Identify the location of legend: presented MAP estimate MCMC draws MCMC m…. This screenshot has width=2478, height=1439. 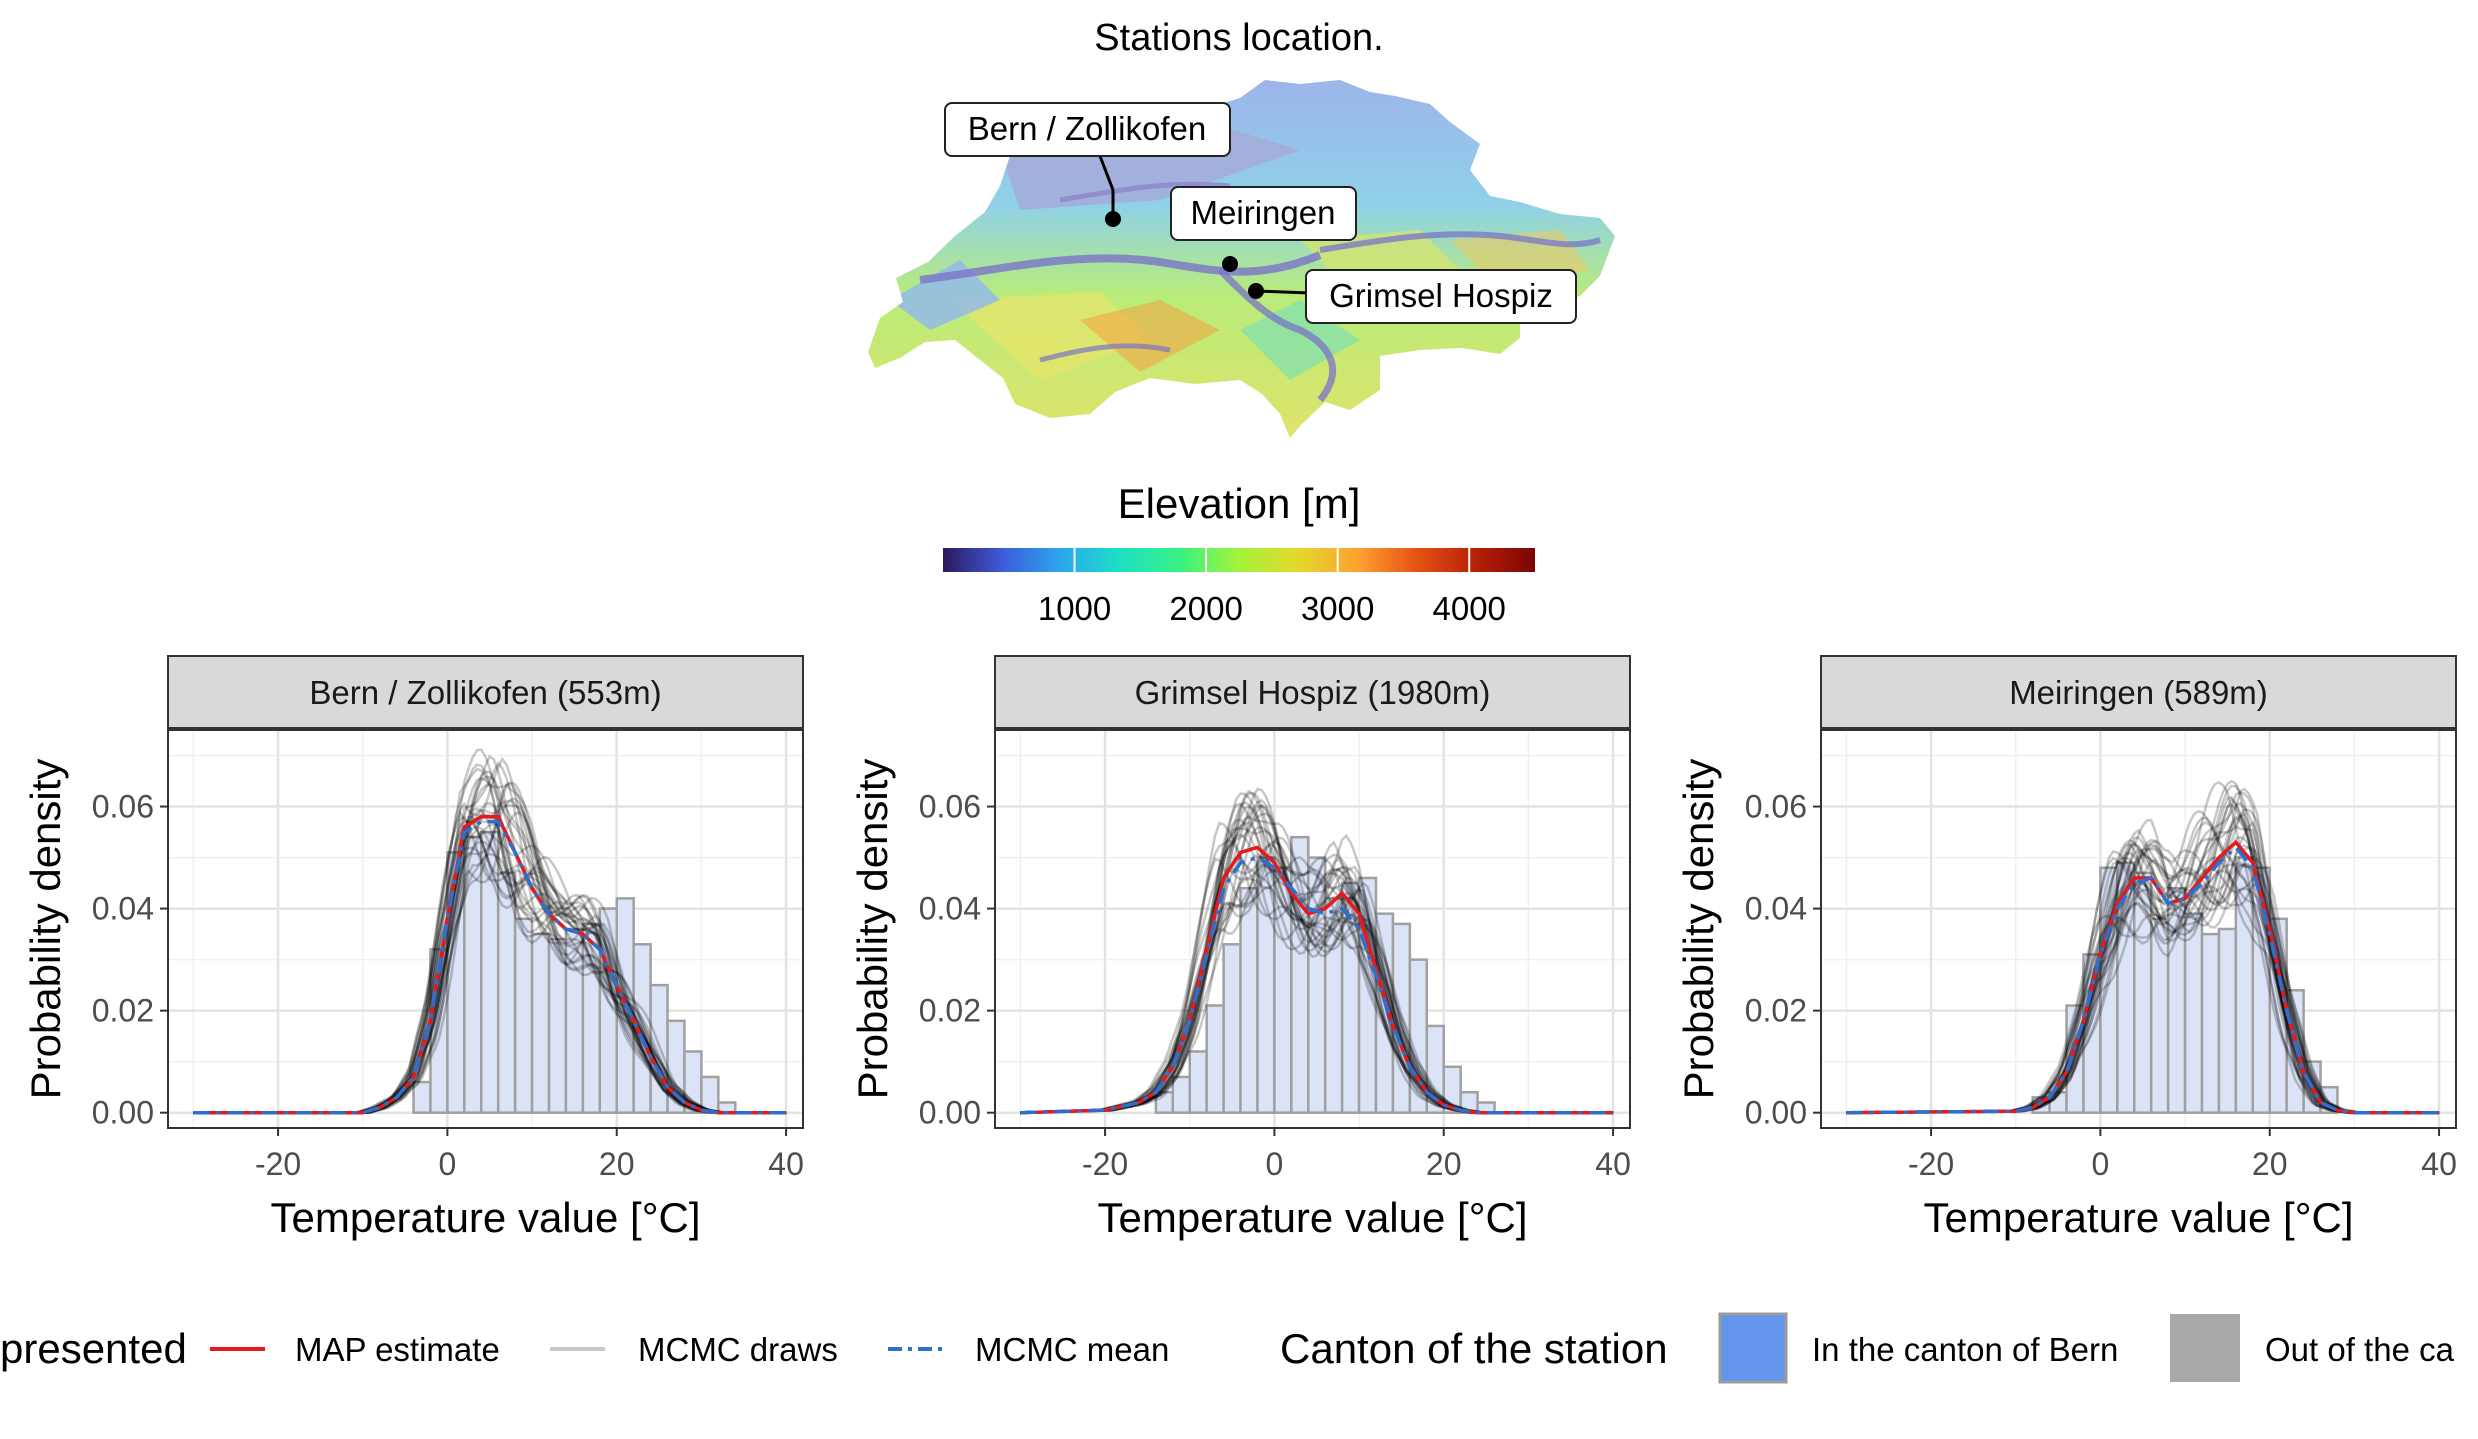
(1227, 1348).